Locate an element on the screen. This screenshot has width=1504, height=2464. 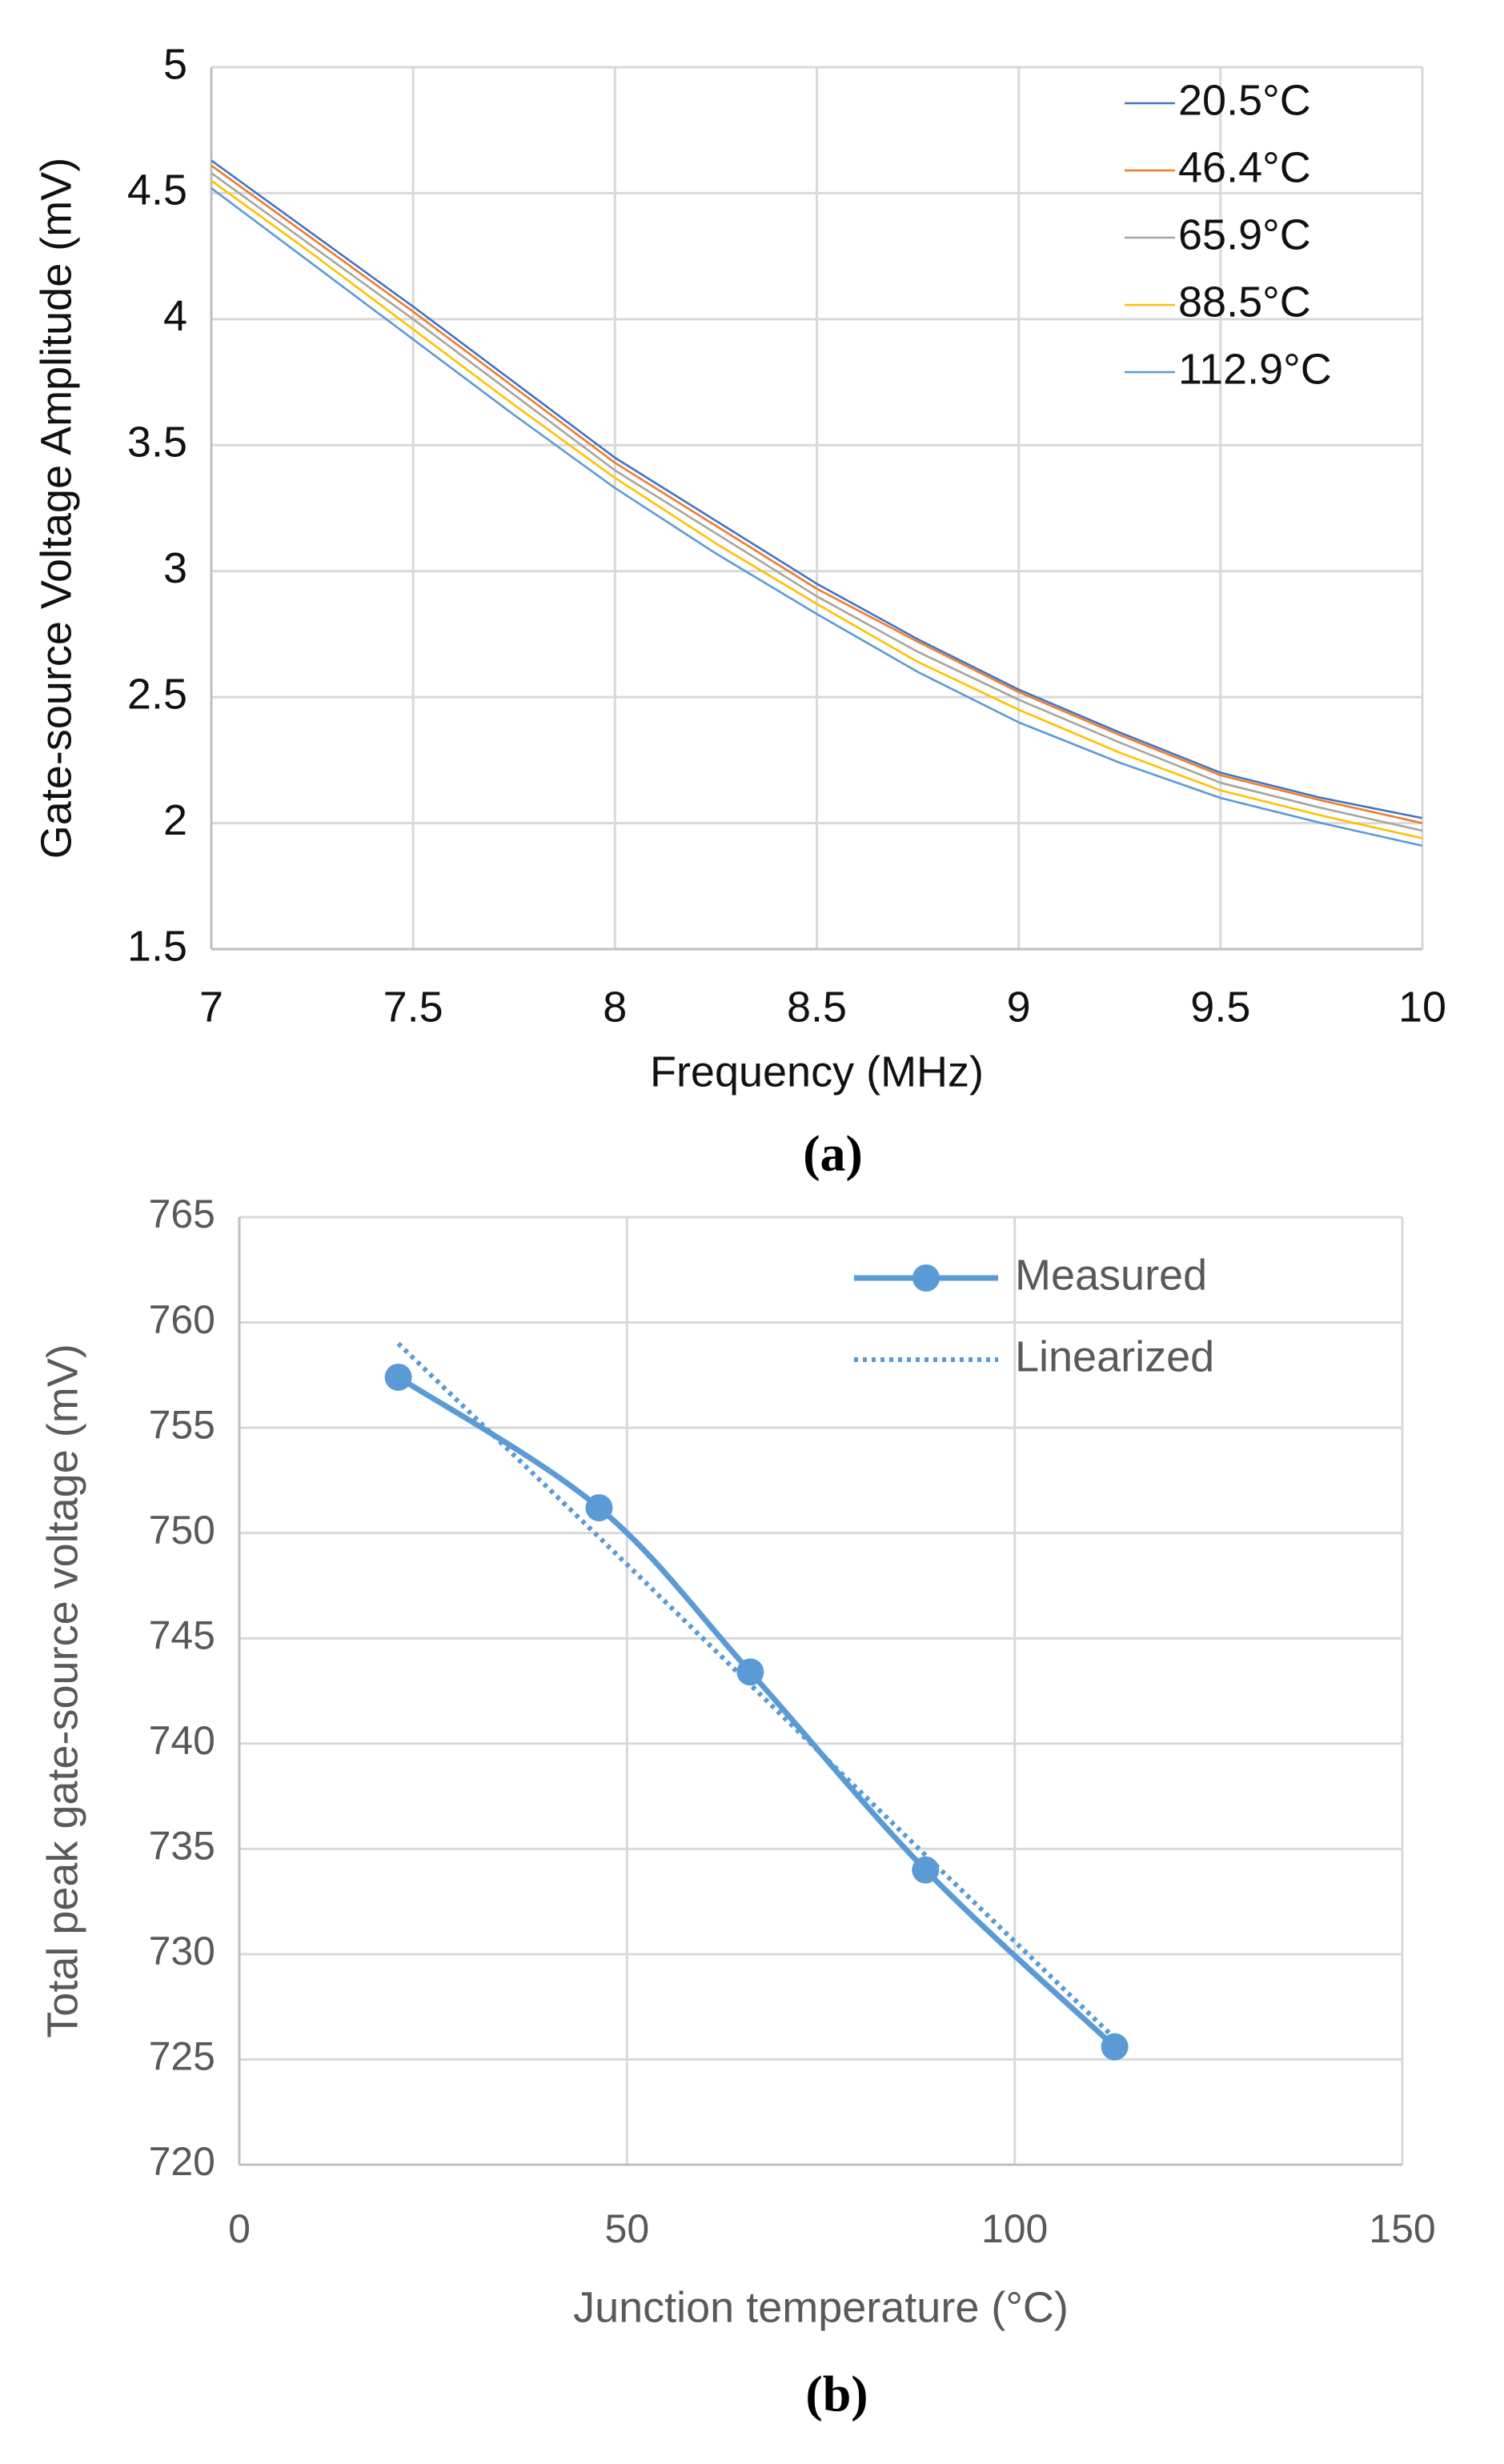
caption: (a) is located at coordinates (833, 1154).